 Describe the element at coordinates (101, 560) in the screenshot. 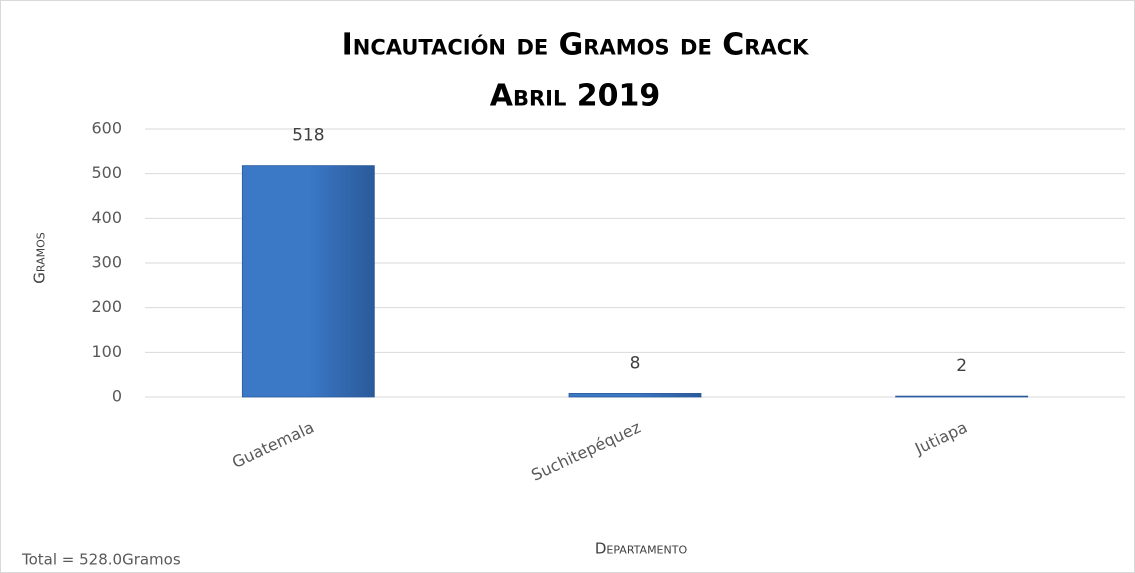

I see `annotation: Total = 528.0Gramos` at that location.